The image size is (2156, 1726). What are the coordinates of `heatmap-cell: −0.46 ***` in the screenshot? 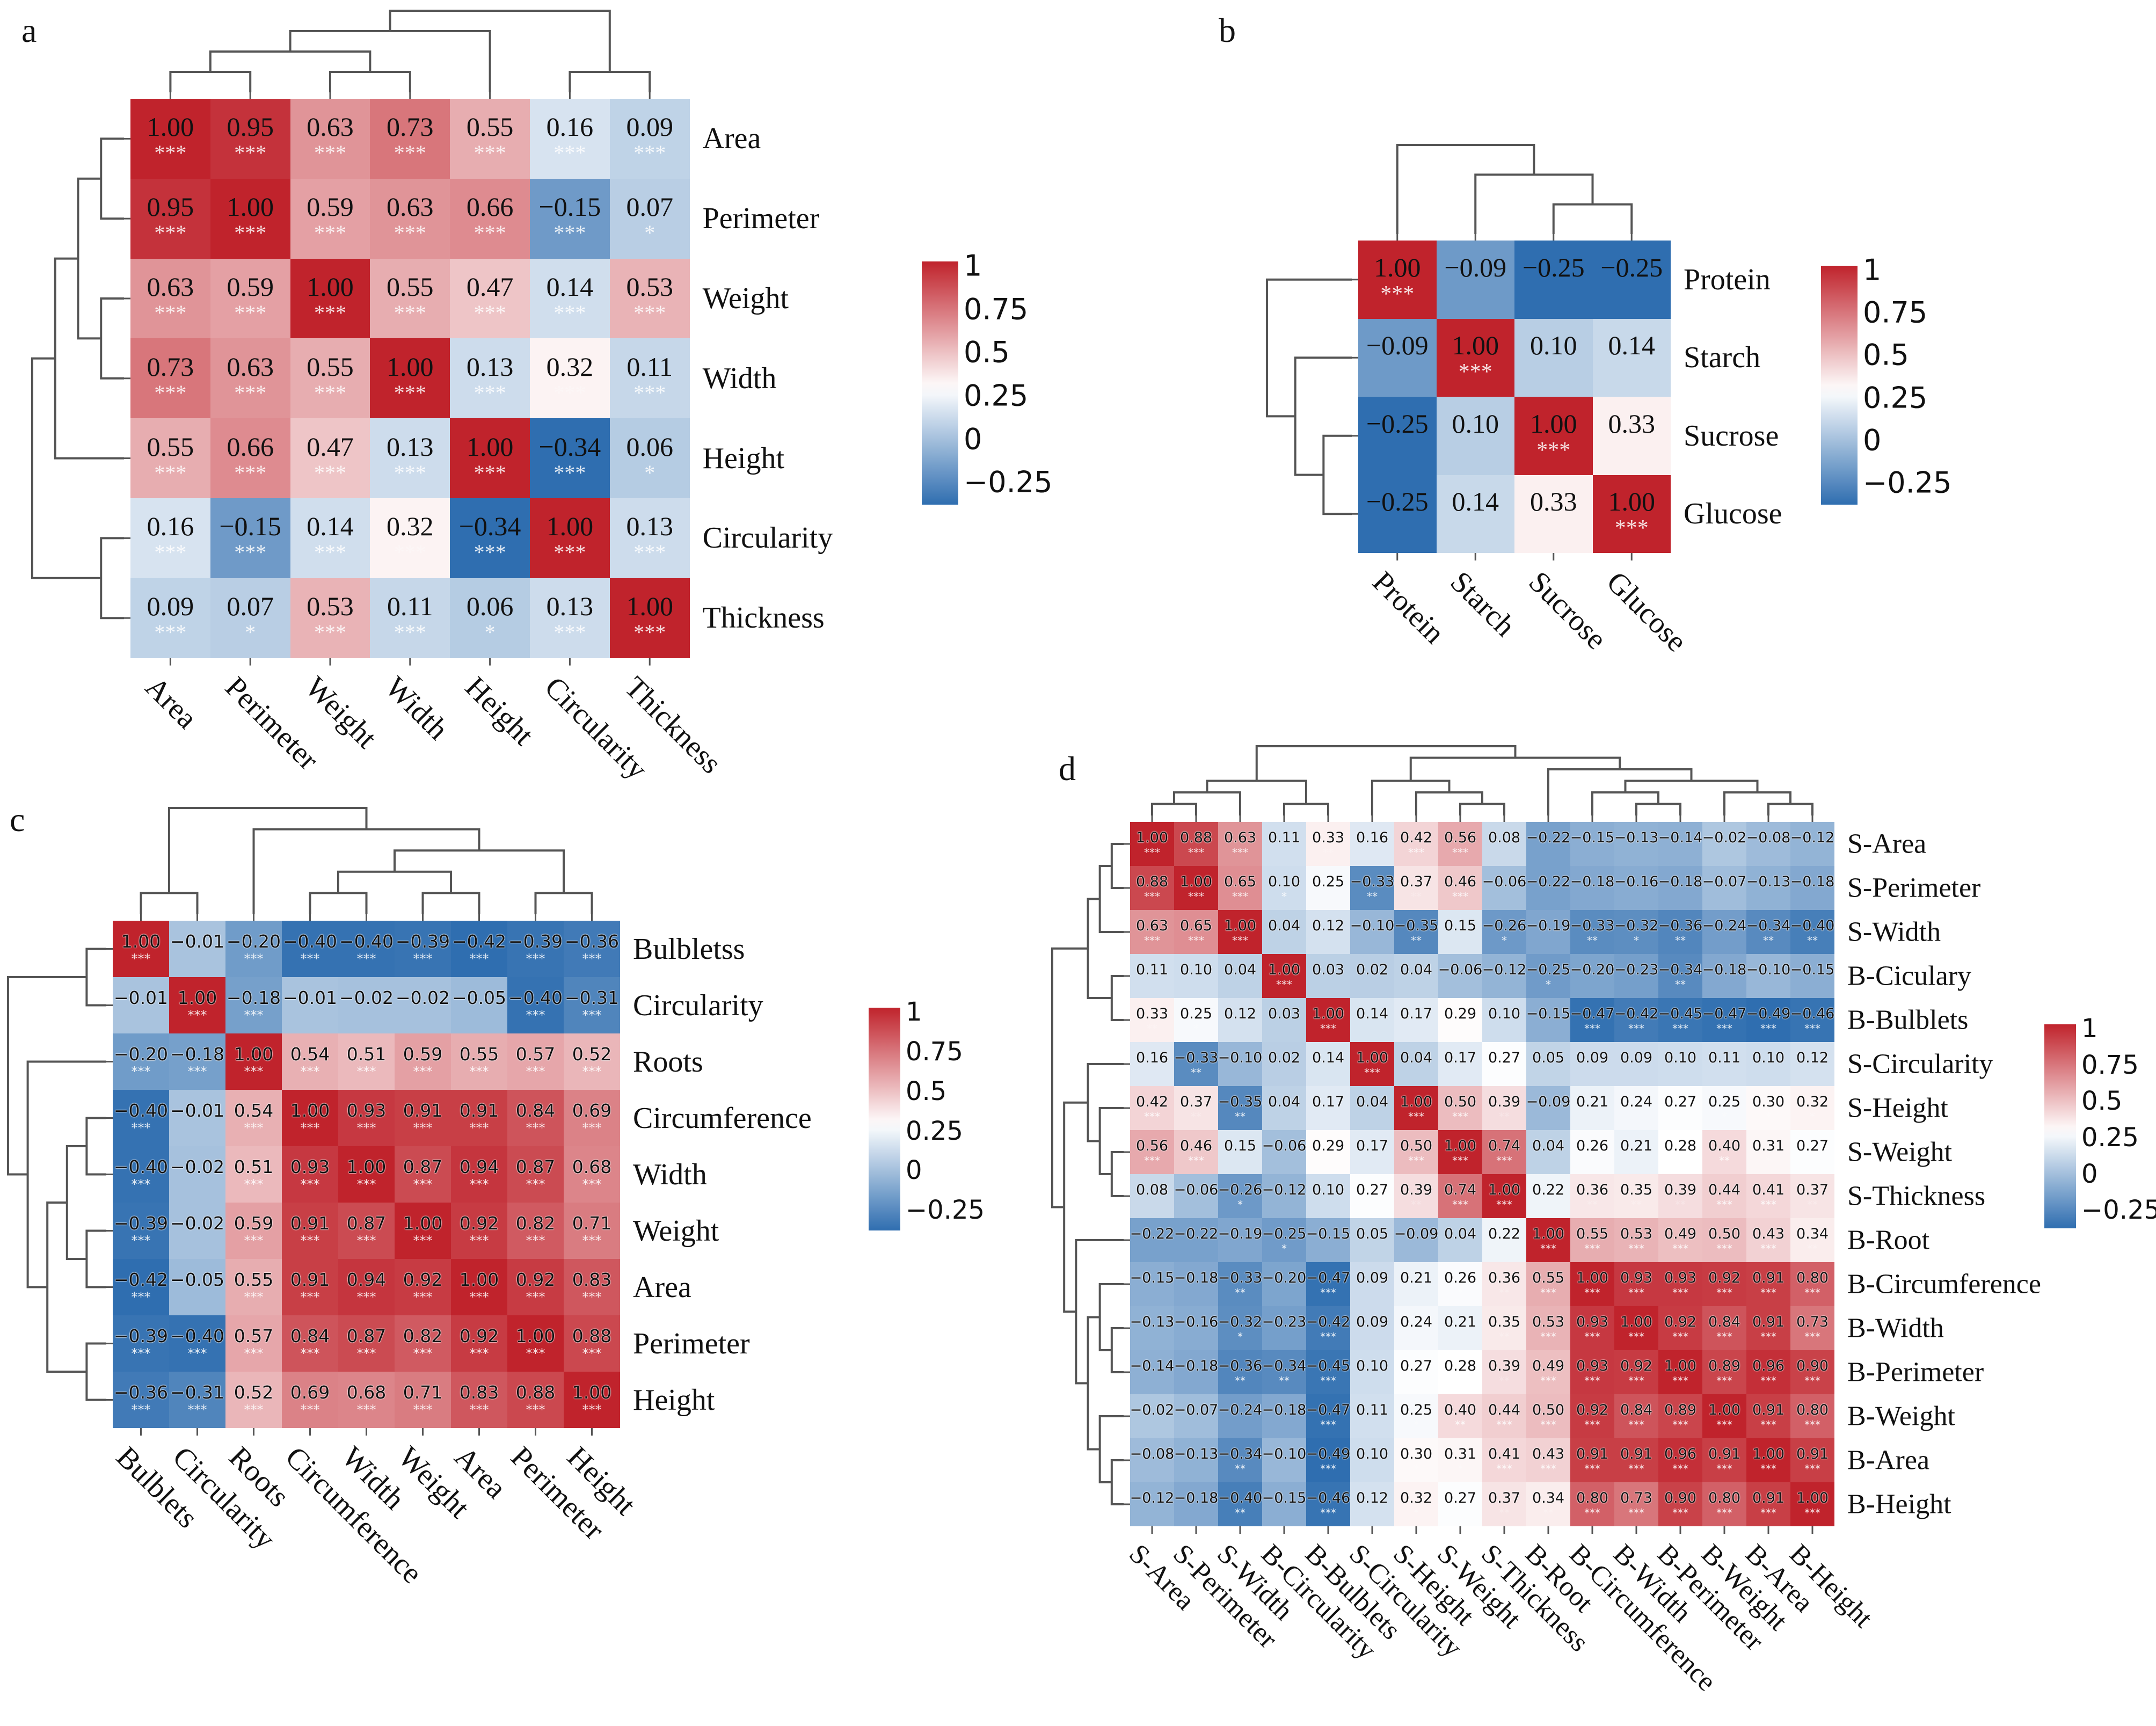 It's located at (1812, 1020).